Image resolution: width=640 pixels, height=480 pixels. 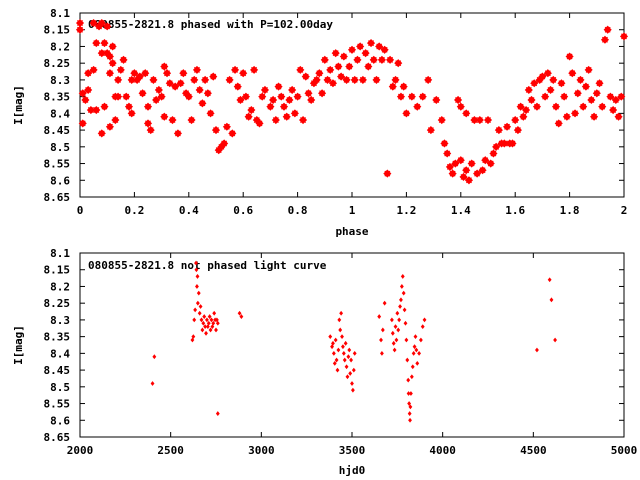 What do you see at coordinates (57, 130) in the screenshot?
I see `phased-y-tick-label: 8.45` at bounding box center [57, 130].